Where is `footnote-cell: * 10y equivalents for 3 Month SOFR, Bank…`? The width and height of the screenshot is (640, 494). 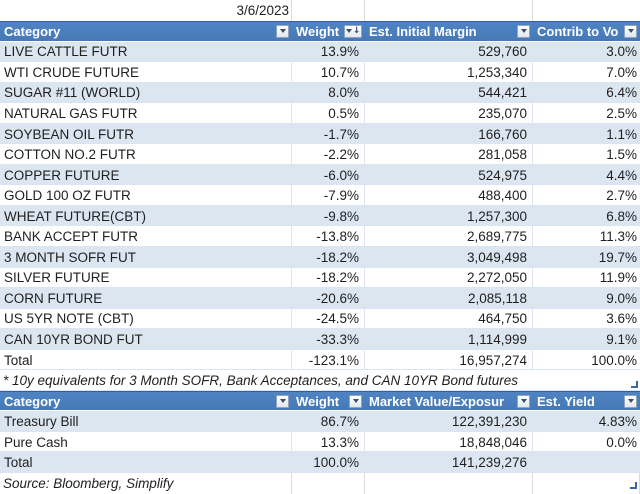 footnote-cell: * 10y equivalents for 3 Month SOFR, Bank… is located at coordinates (261, 381).